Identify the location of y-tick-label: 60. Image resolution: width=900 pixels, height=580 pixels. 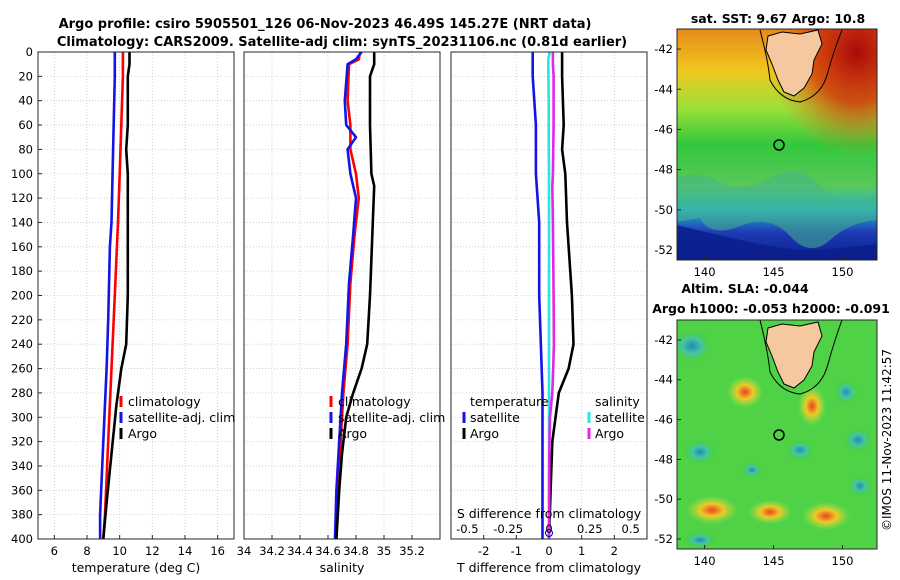
(25, 125).